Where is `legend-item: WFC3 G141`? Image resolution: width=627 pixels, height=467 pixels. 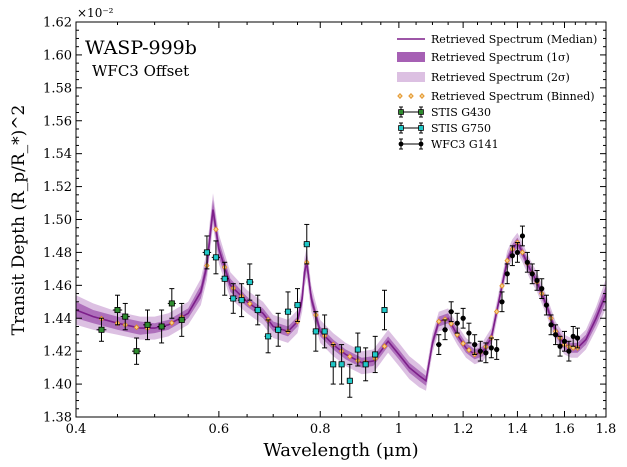
legend-item: WFC3 G141 is located at coordinates (448, 144).